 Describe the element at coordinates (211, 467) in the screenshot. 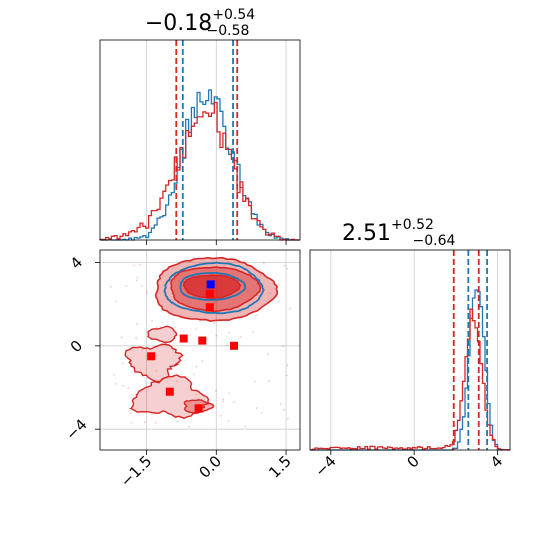

I see `x-tick-label: 0.0` at that location.